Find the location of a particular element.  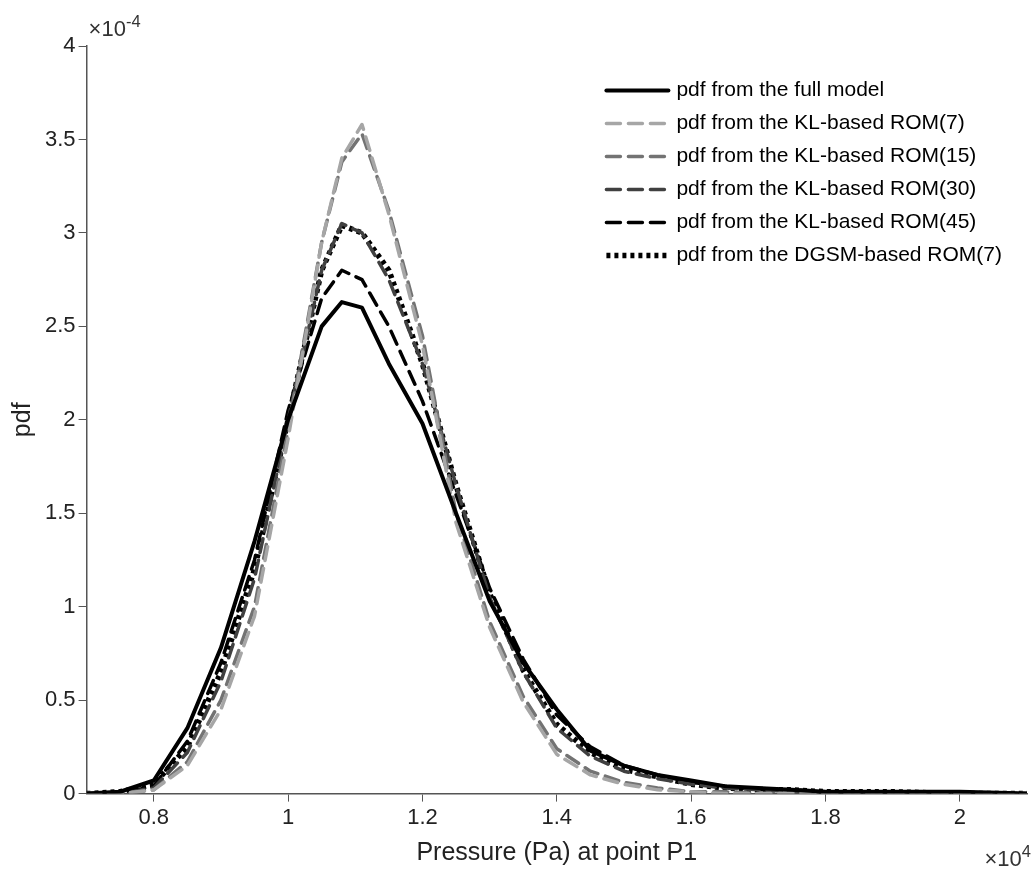

y-tick-label: 3.5 is located at coordinates (60, 138).